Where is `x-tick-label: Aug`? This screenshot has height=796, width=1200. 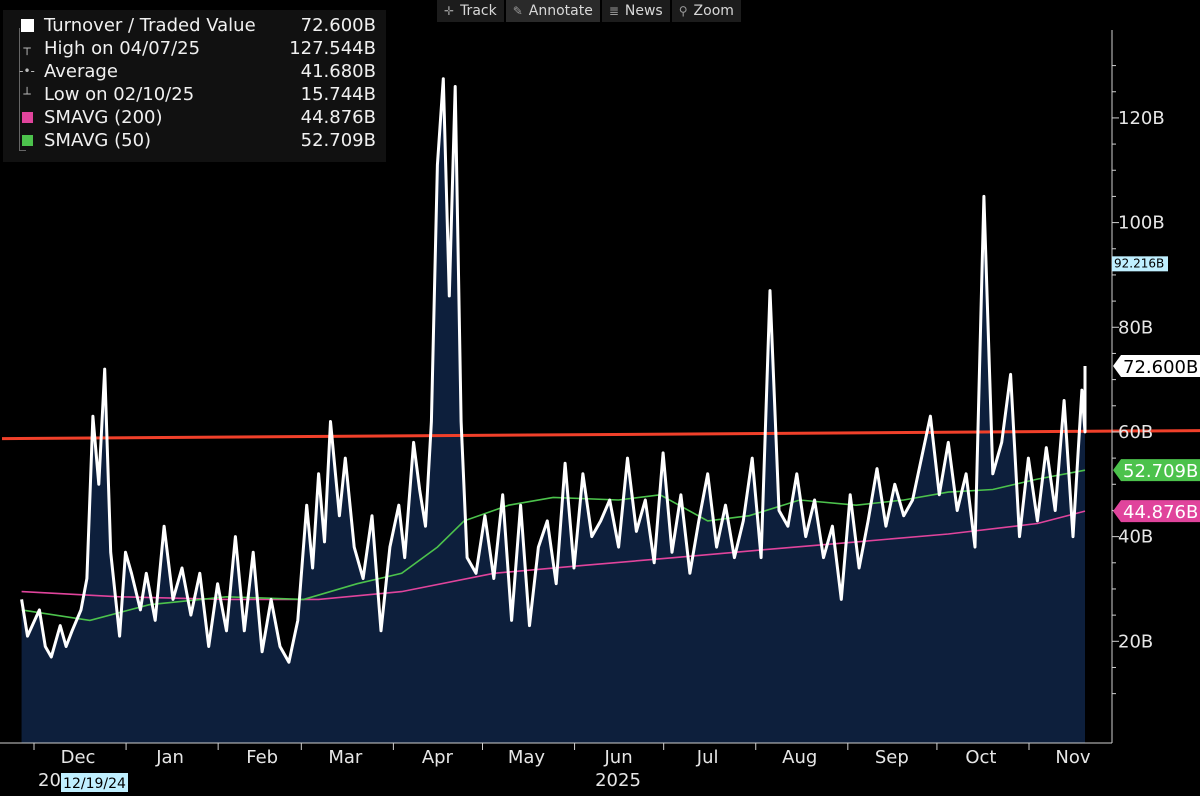
x-tick-label: Aug is located at coordinates (799, 757).